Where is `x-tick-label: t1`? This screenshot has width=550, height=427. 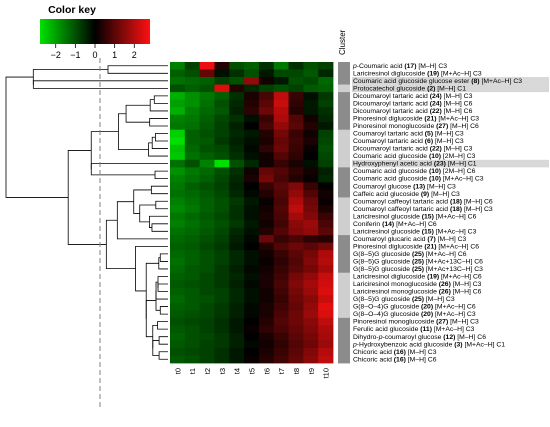
x-tick-label: t1 is located at coordinates (192, 371).